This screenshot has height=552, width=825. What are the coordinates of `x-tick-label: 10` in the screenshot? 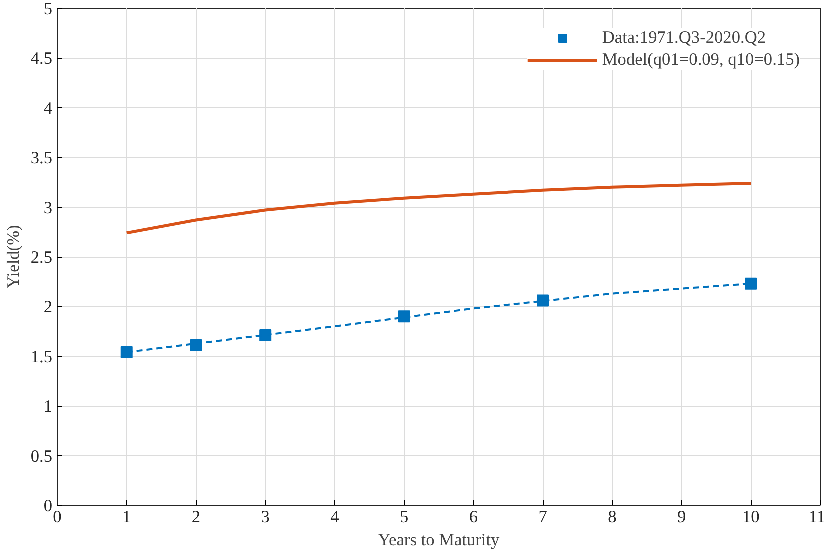 It's located at (751, 517).